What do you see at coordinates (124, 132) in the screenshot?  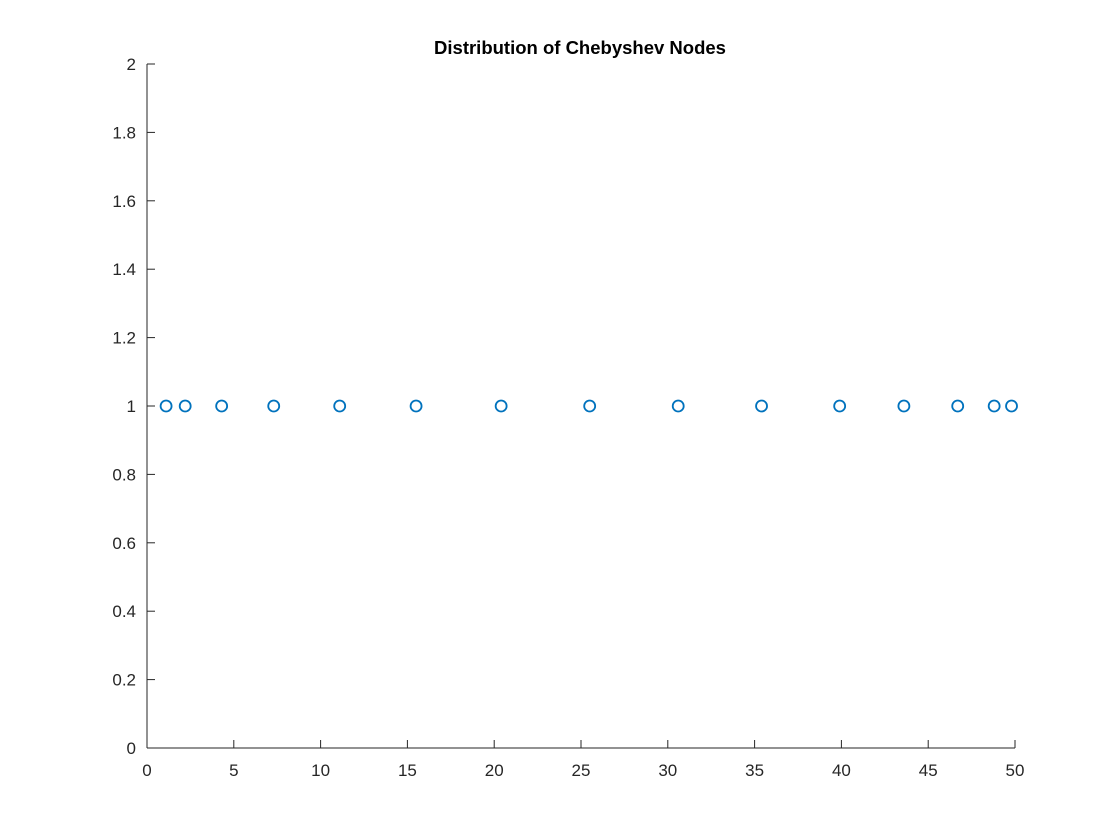 I see `y-tick-label: 1.8` at bounding box center [124, 132].